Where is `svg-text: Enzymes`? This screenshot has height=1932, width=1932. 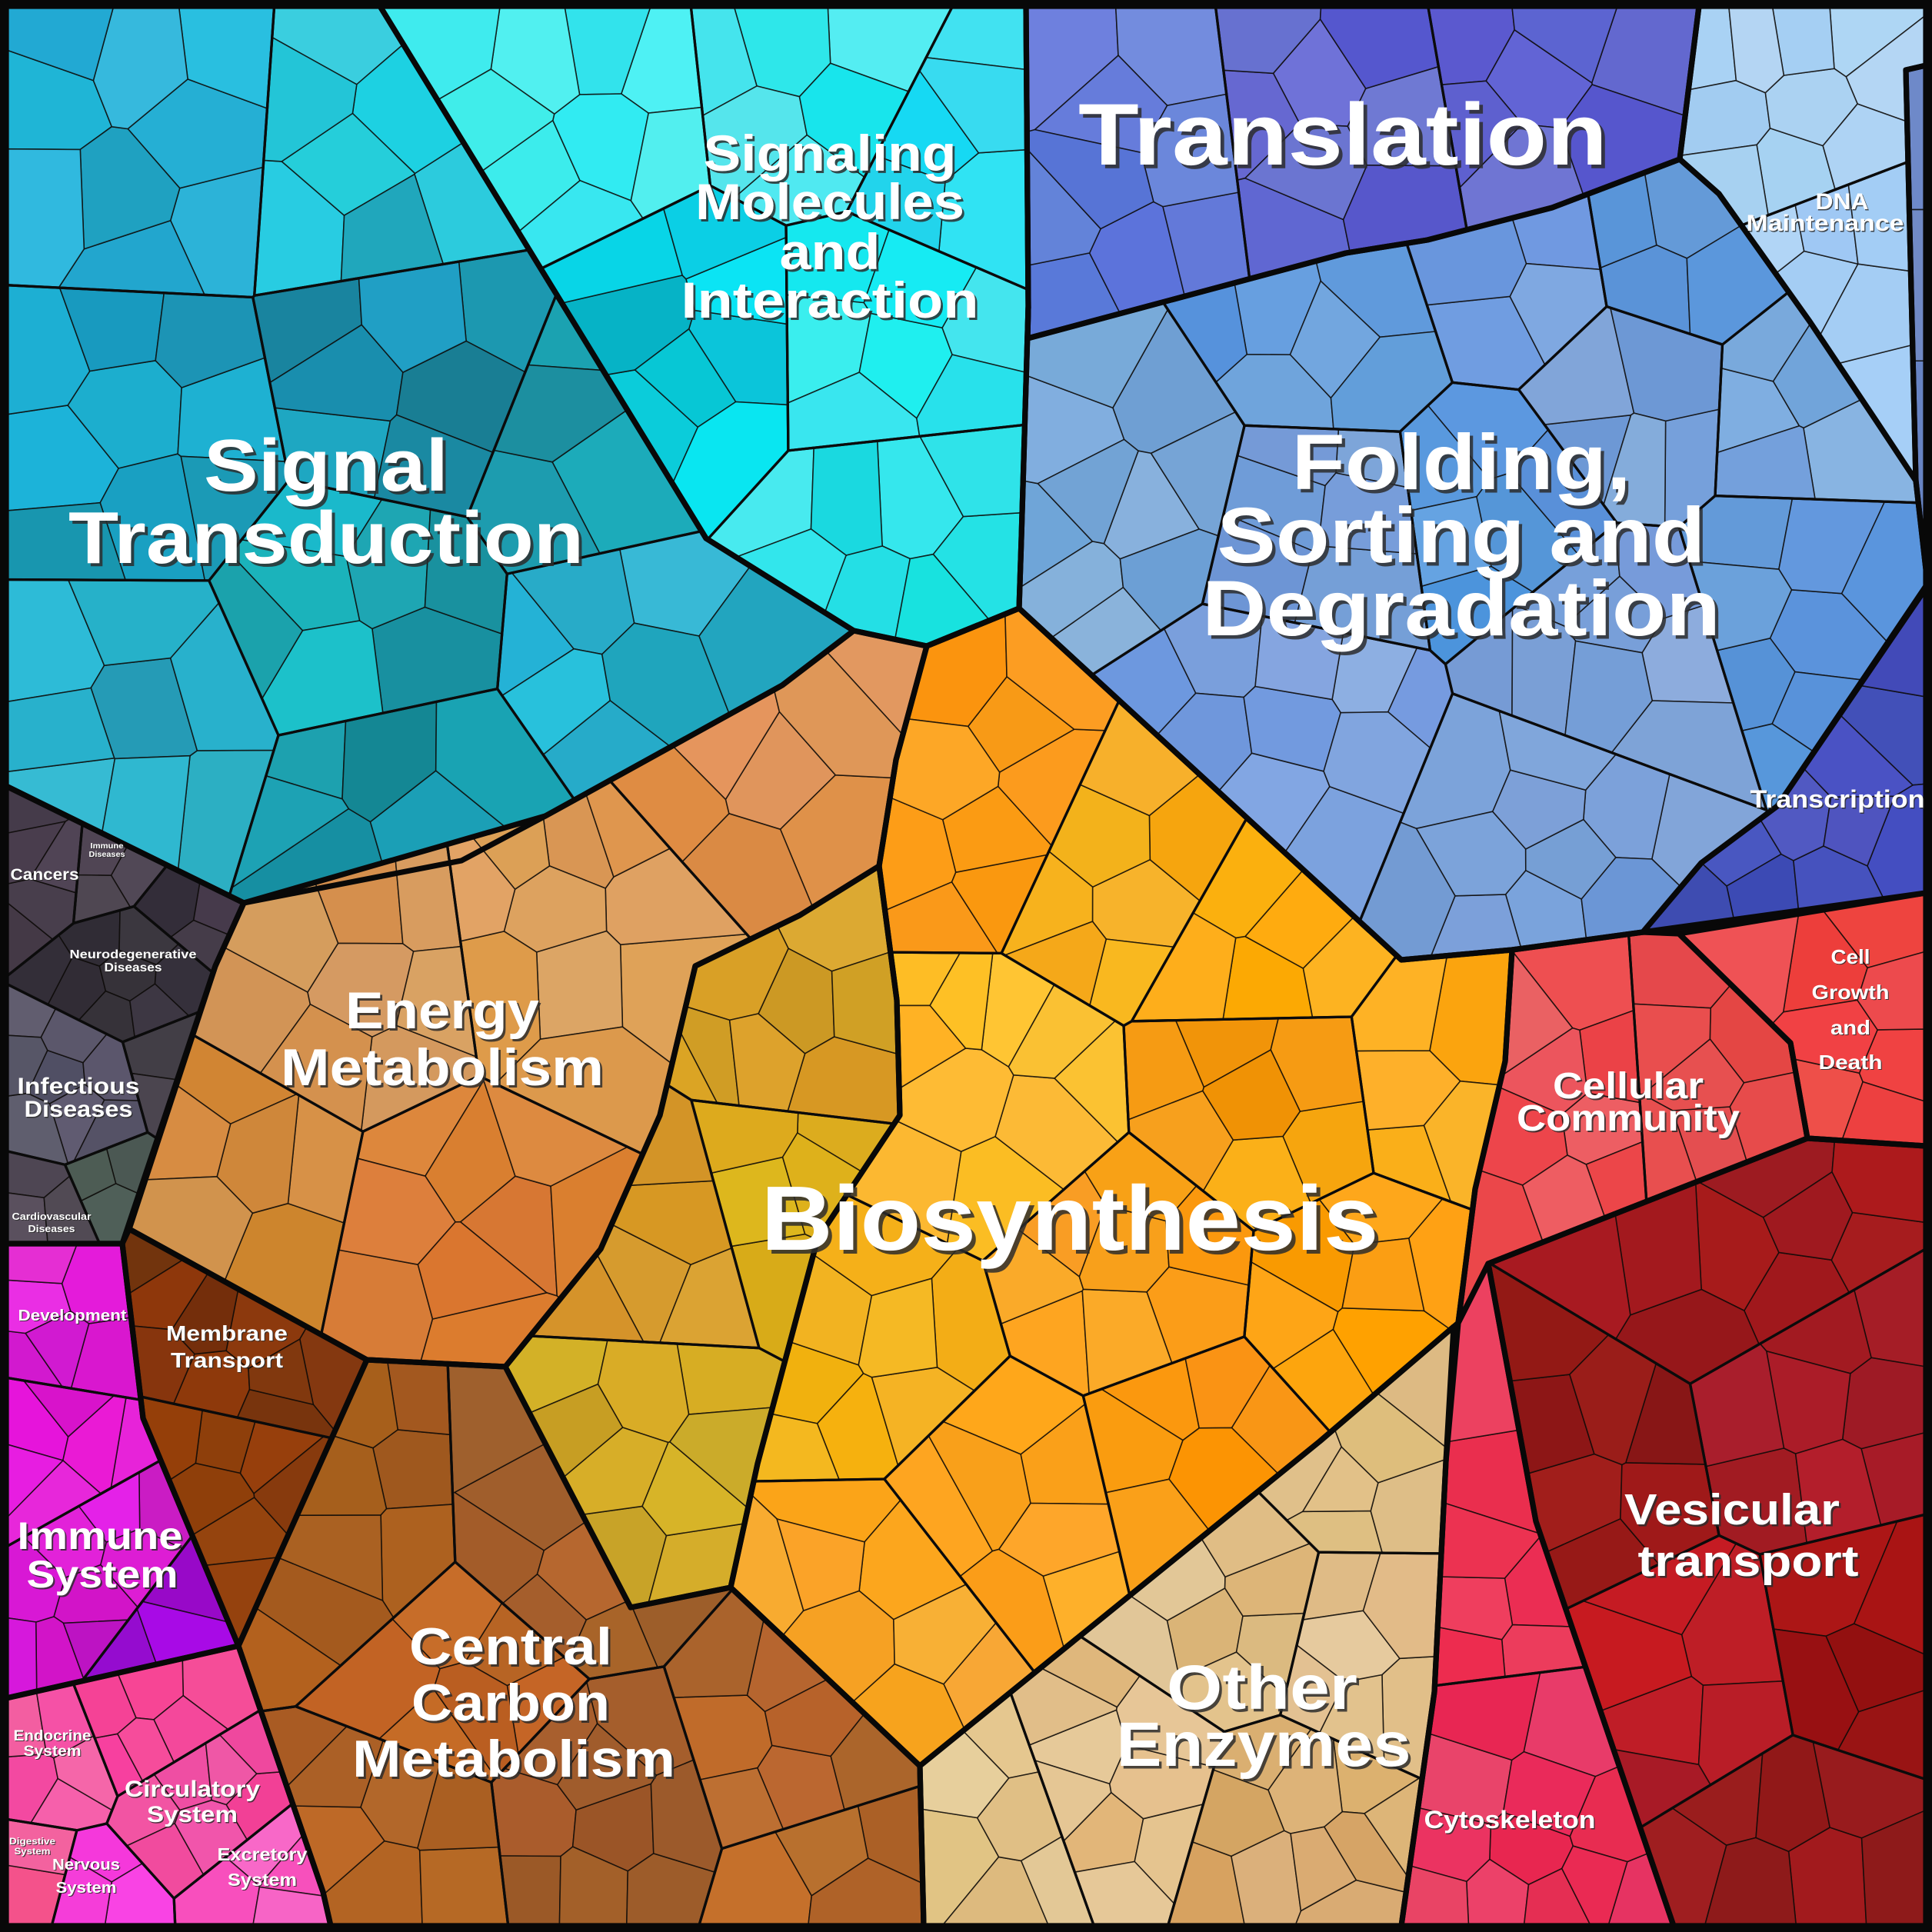
svg-text: Enzymes is located at coordinates (1266, 1747).